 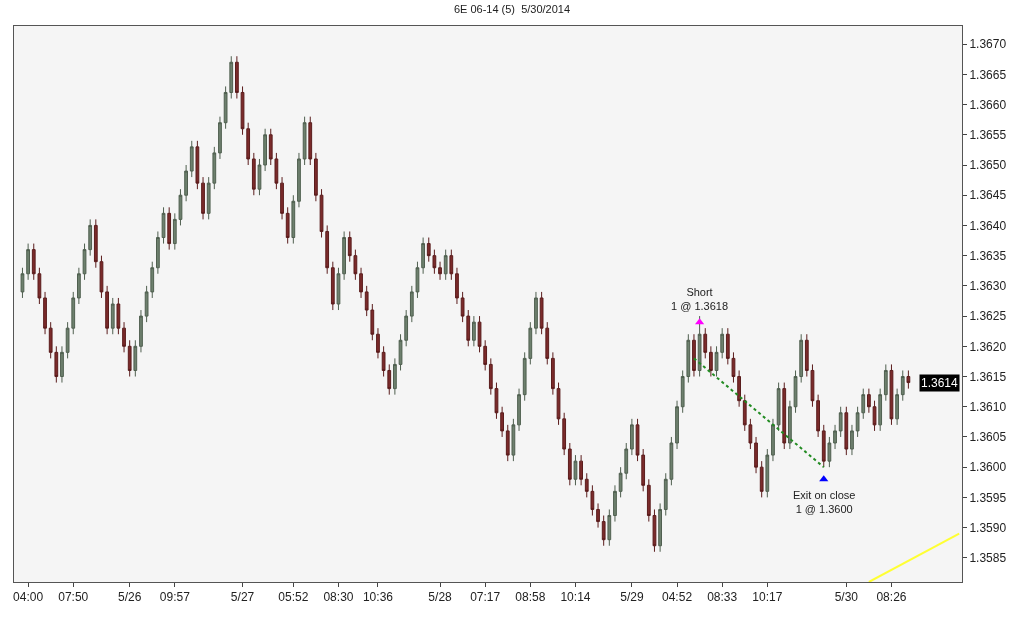 What do you see at coordinates (988, 376) in the screenshot?
I see `y-tick-label: 1.3615` at bounding box center [988, 376].